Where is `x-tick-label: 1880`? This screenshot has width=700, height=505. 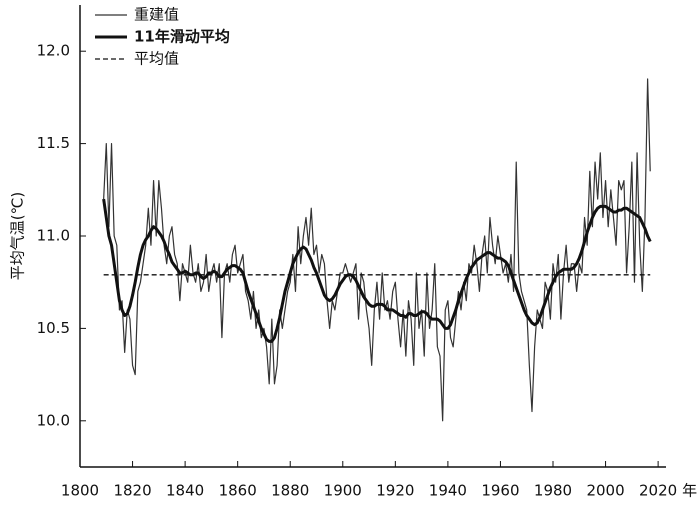
x-tick-label: 1880 is located at coordinates (290, 491).